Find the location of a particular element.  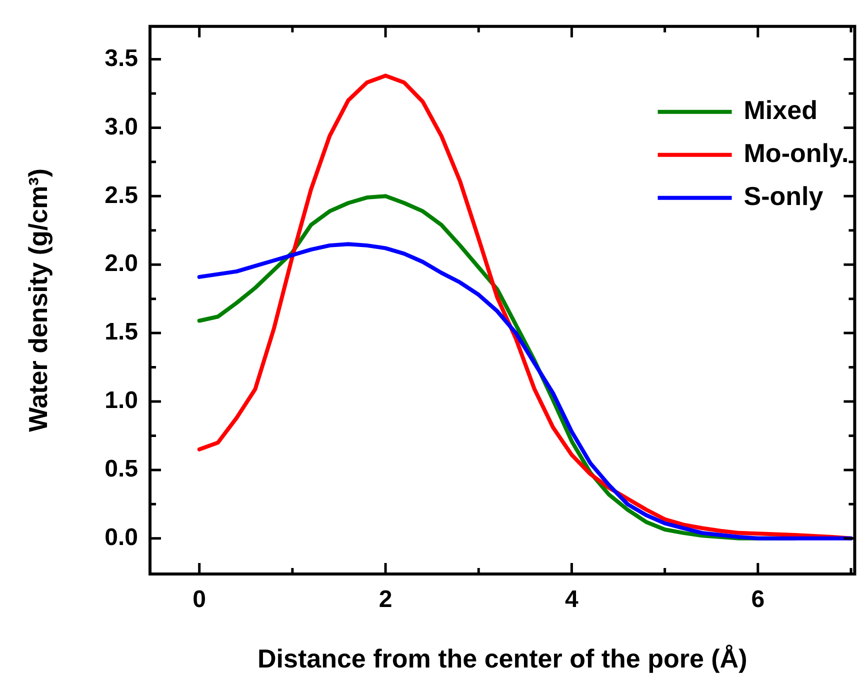

y-tick-label: 0.0 is located at coordinates (121, 538).